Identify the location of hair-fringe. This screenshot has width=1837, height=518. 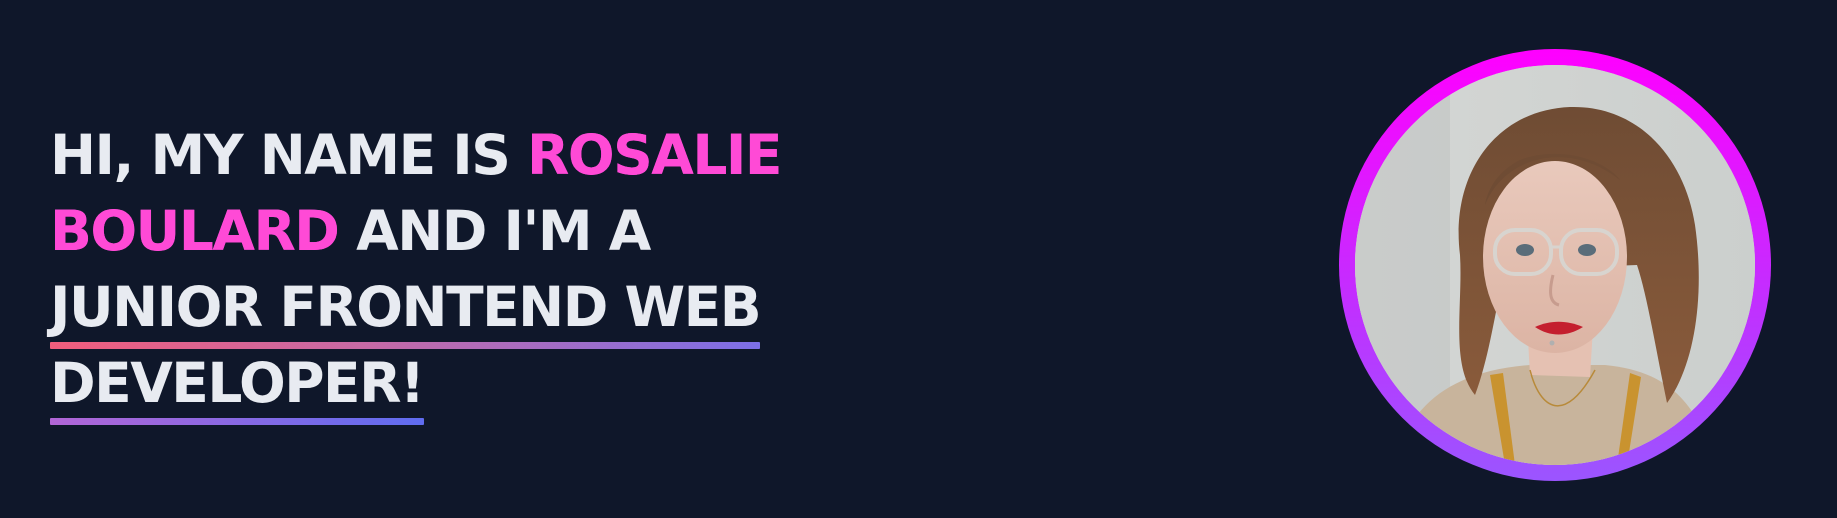
(1552, 179).